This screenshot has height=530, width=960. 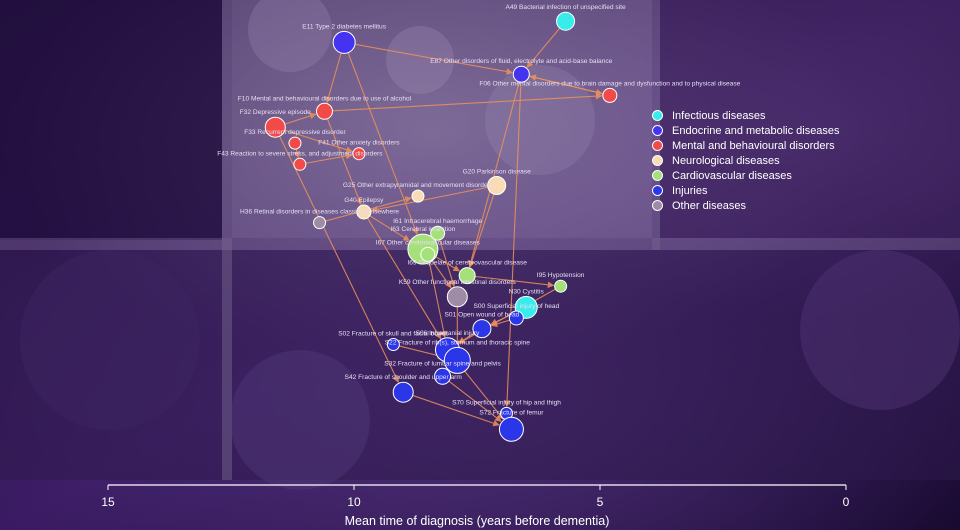 What do you see at coordinates (344, 26) in the screenshot?
I see `node-label-E11: E11 Type 2 diabetes mellitus` at bounding box center [344, 26].